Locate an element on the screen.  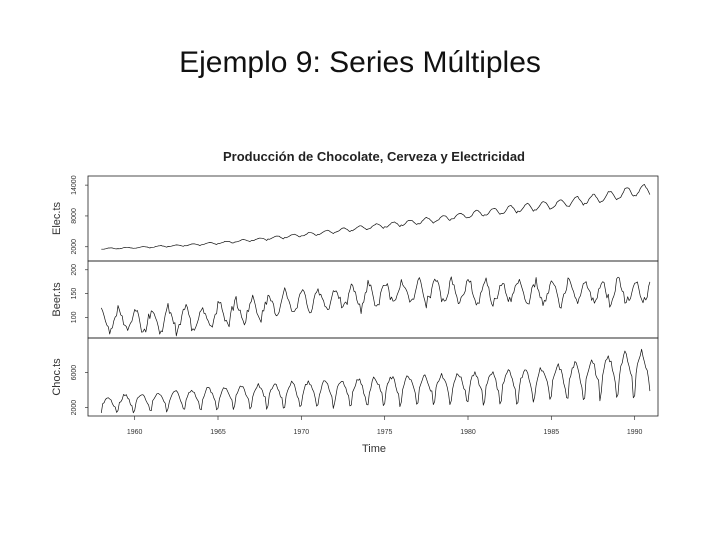
y-tick-label: 14000 is located at coordinates (74, 185).